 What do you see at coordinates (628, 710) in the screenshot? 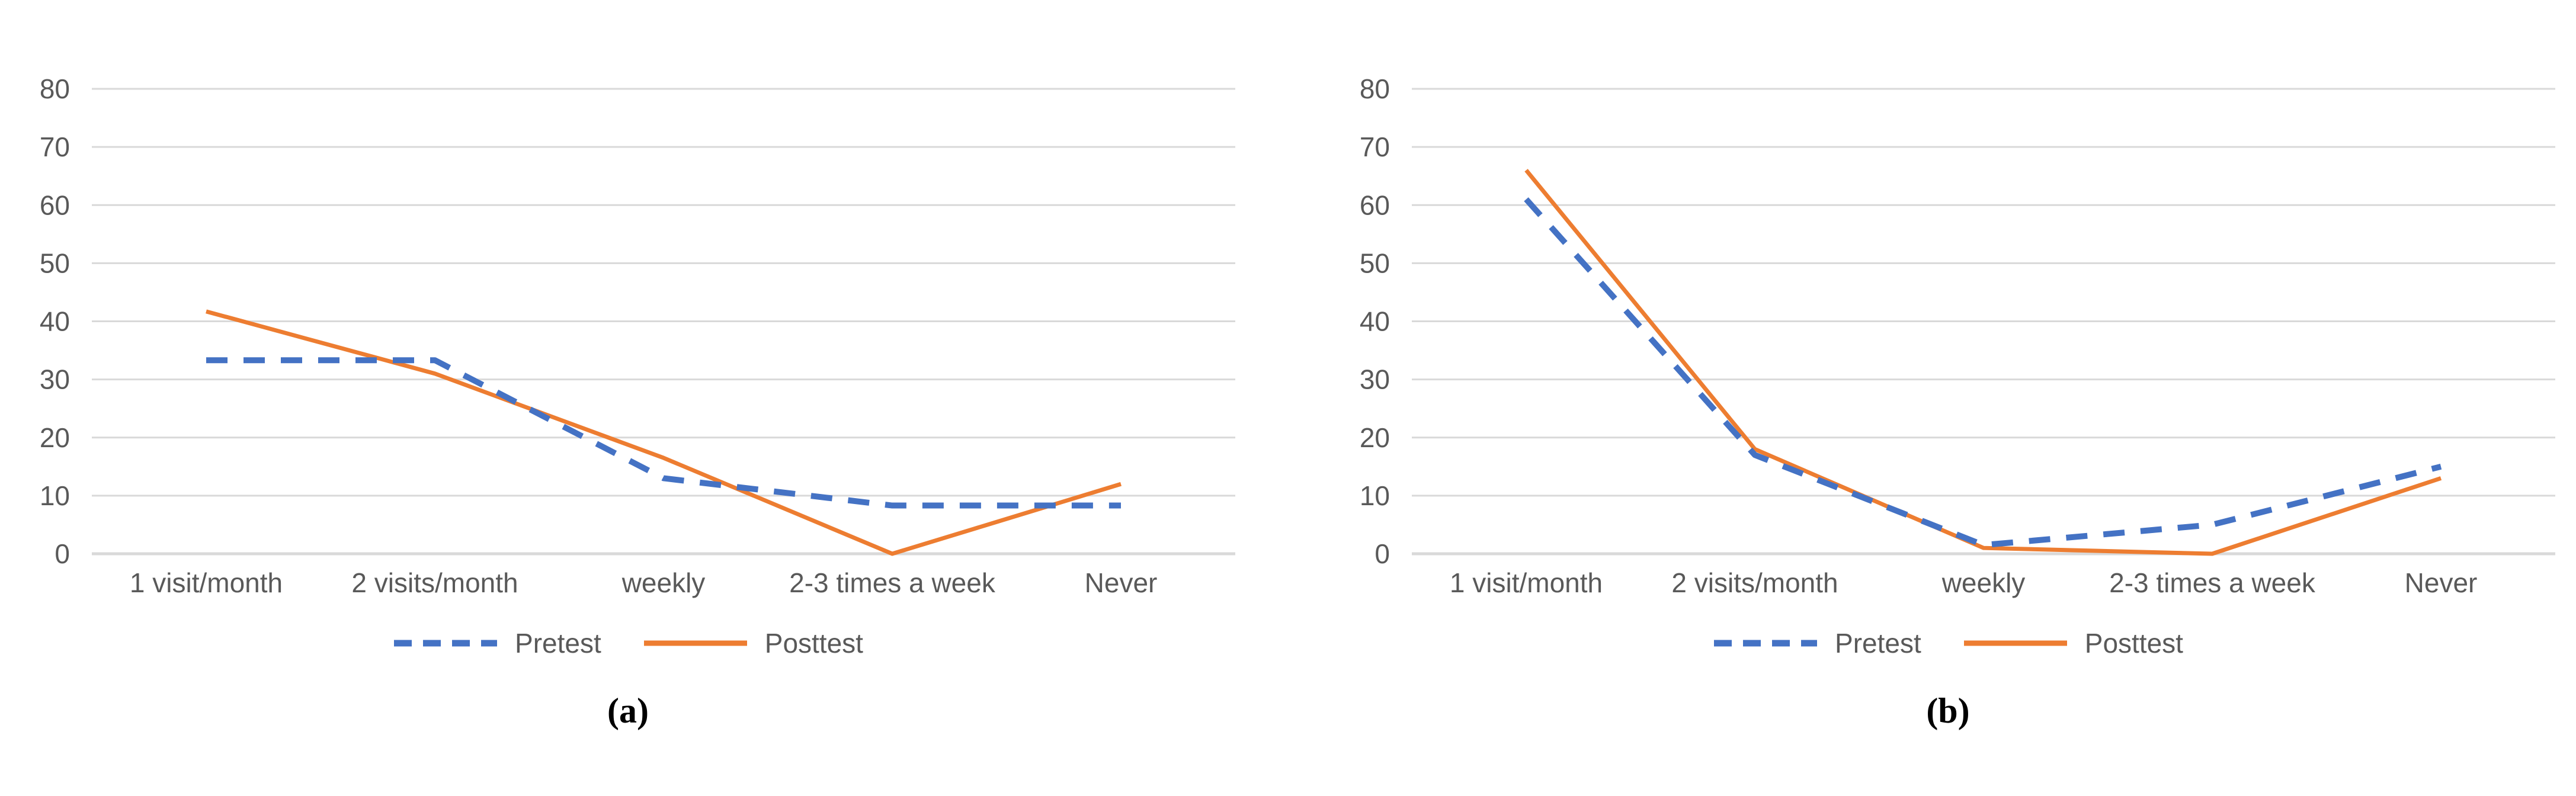
I see `panel-a-caption: (a)` at bounding box center [628, 710].